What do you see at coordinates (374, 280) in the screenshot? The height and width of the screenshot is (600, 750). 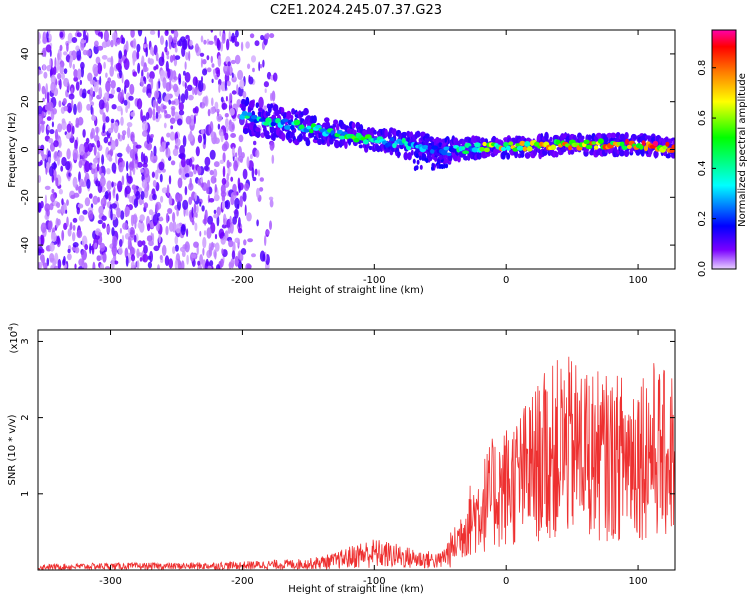 I see `x-tick-label: -100` at bounding box center [374, 280].